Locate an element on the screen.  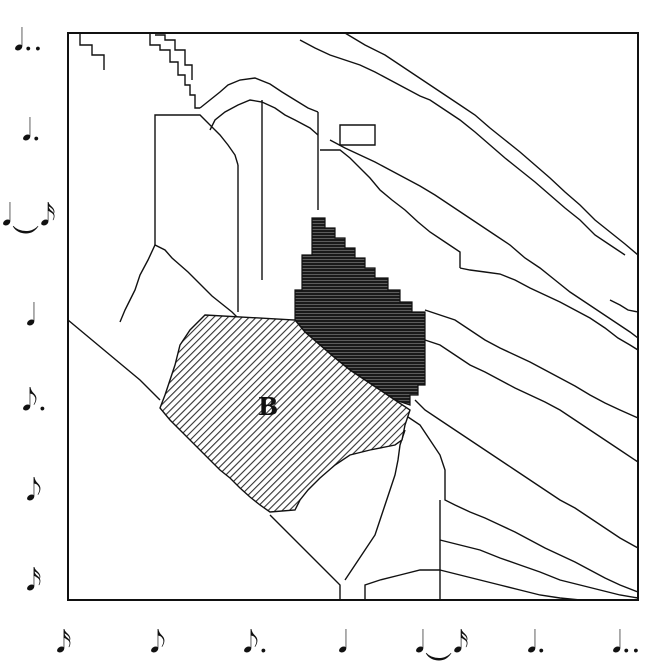
x-axis-symbol-2: 𝅘𝅥𝅮 is located at coordinates (158, 642).